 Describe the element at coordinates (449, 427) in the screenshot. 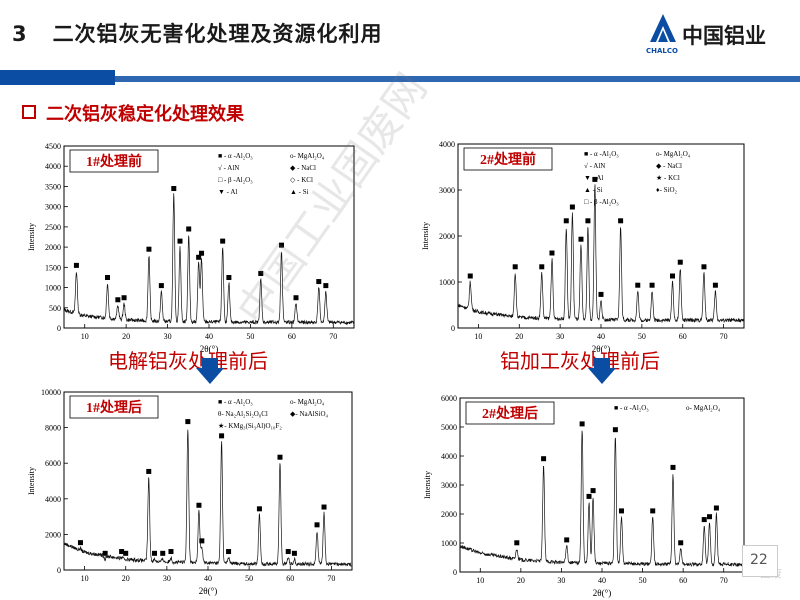

I see `y-tick-label: 5000` at that location.